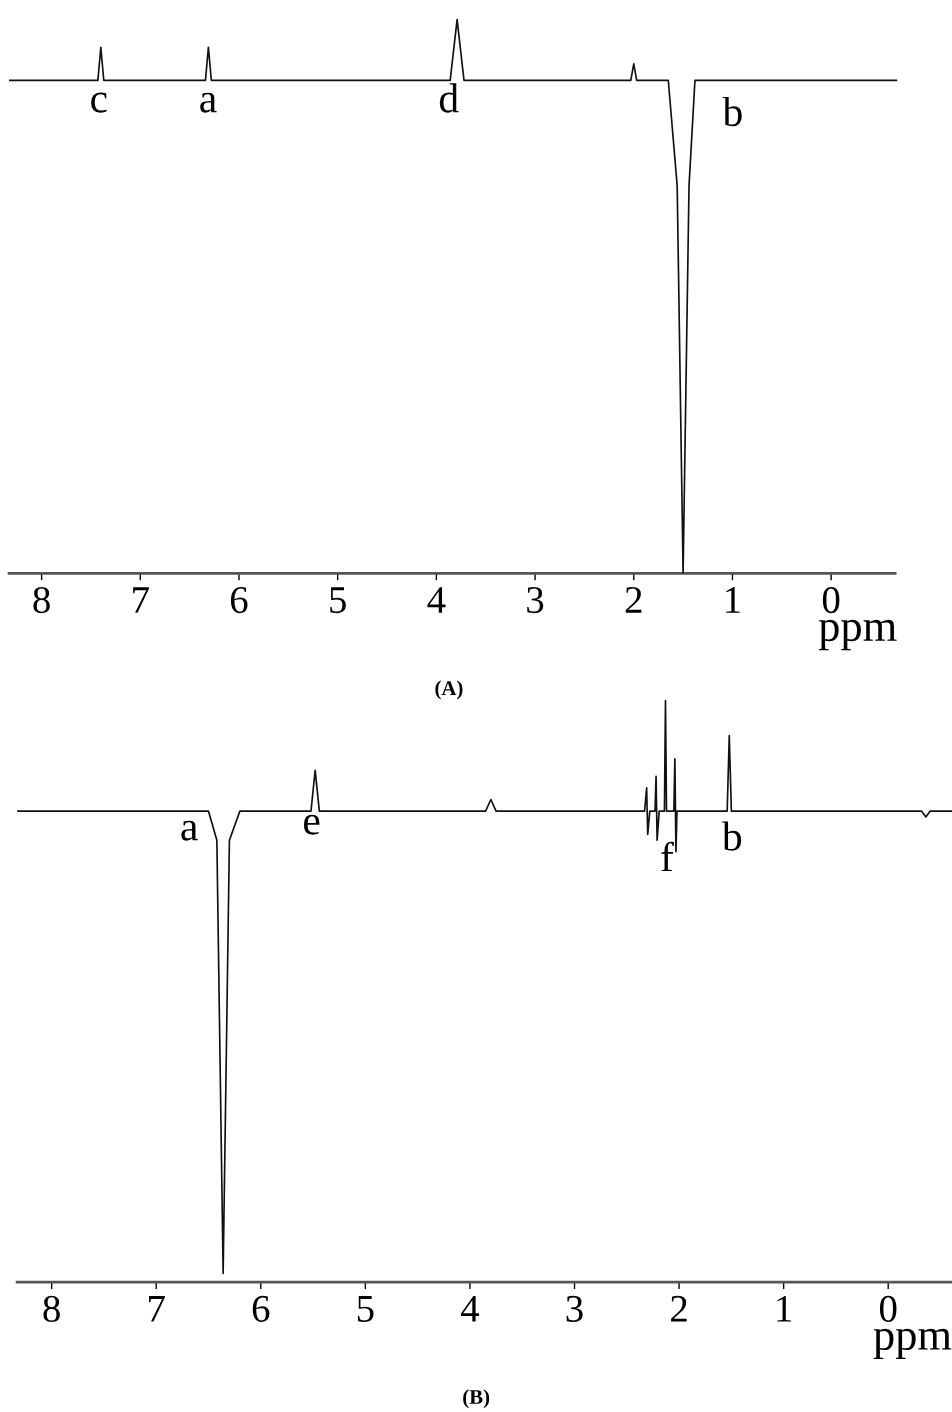 The height and width of the screenshot is (1412, 952). Describe the element at coordinates (449, 690) in the screenshot. I see `text: (A)` at that location.